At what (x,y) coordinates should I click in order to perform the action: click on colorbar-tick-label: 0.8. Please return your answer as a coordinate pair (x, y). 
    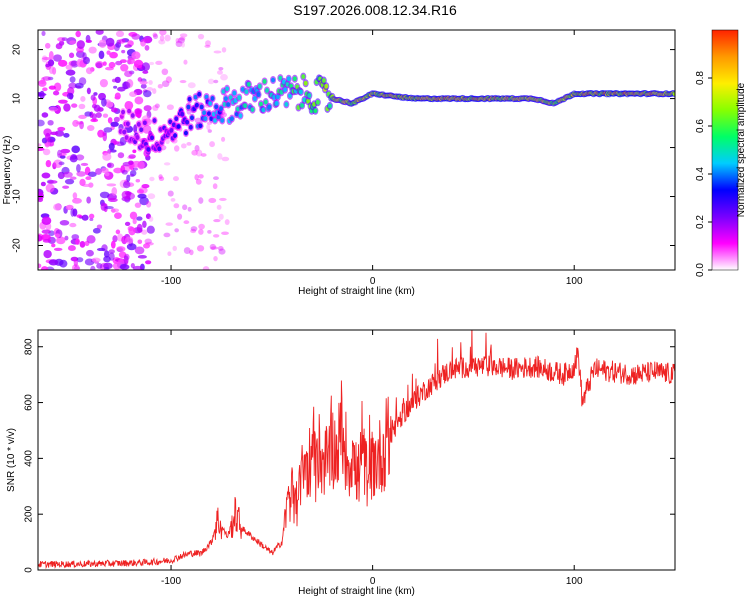
    Looking at the image, I should click on (700, 78).